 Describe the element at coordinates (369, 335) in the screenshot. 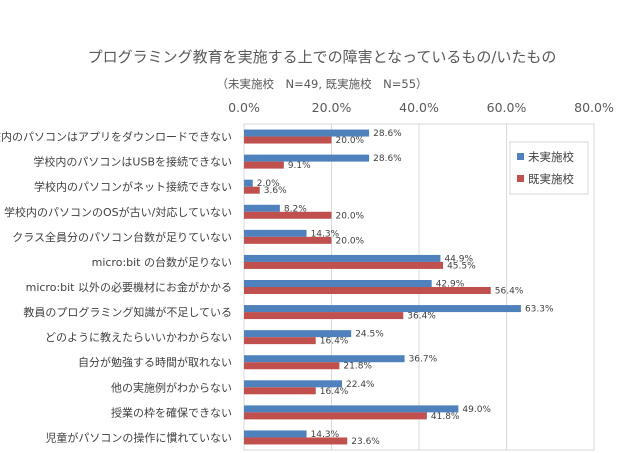

I see `data-label: 24.5%` at that location.